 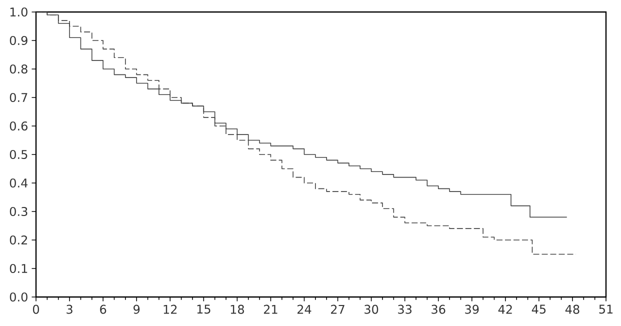 I want to click on y-tick-label: 0.0, so click(x=19, y=297).